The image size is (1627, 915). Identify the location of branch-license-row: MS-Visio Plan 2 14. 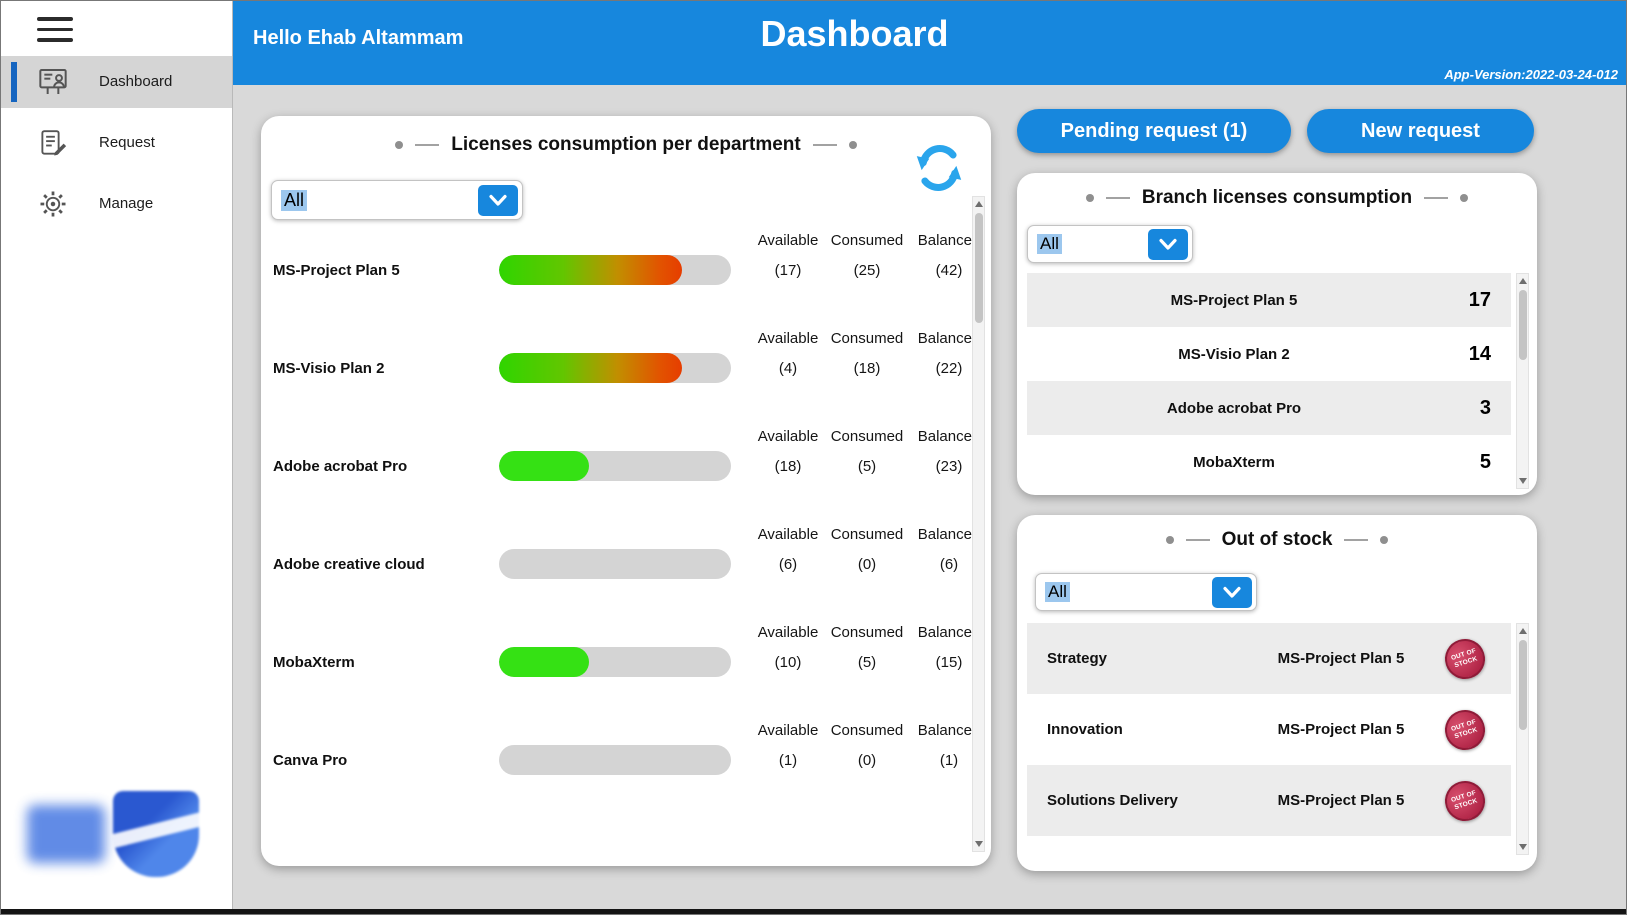
(1269, 354).